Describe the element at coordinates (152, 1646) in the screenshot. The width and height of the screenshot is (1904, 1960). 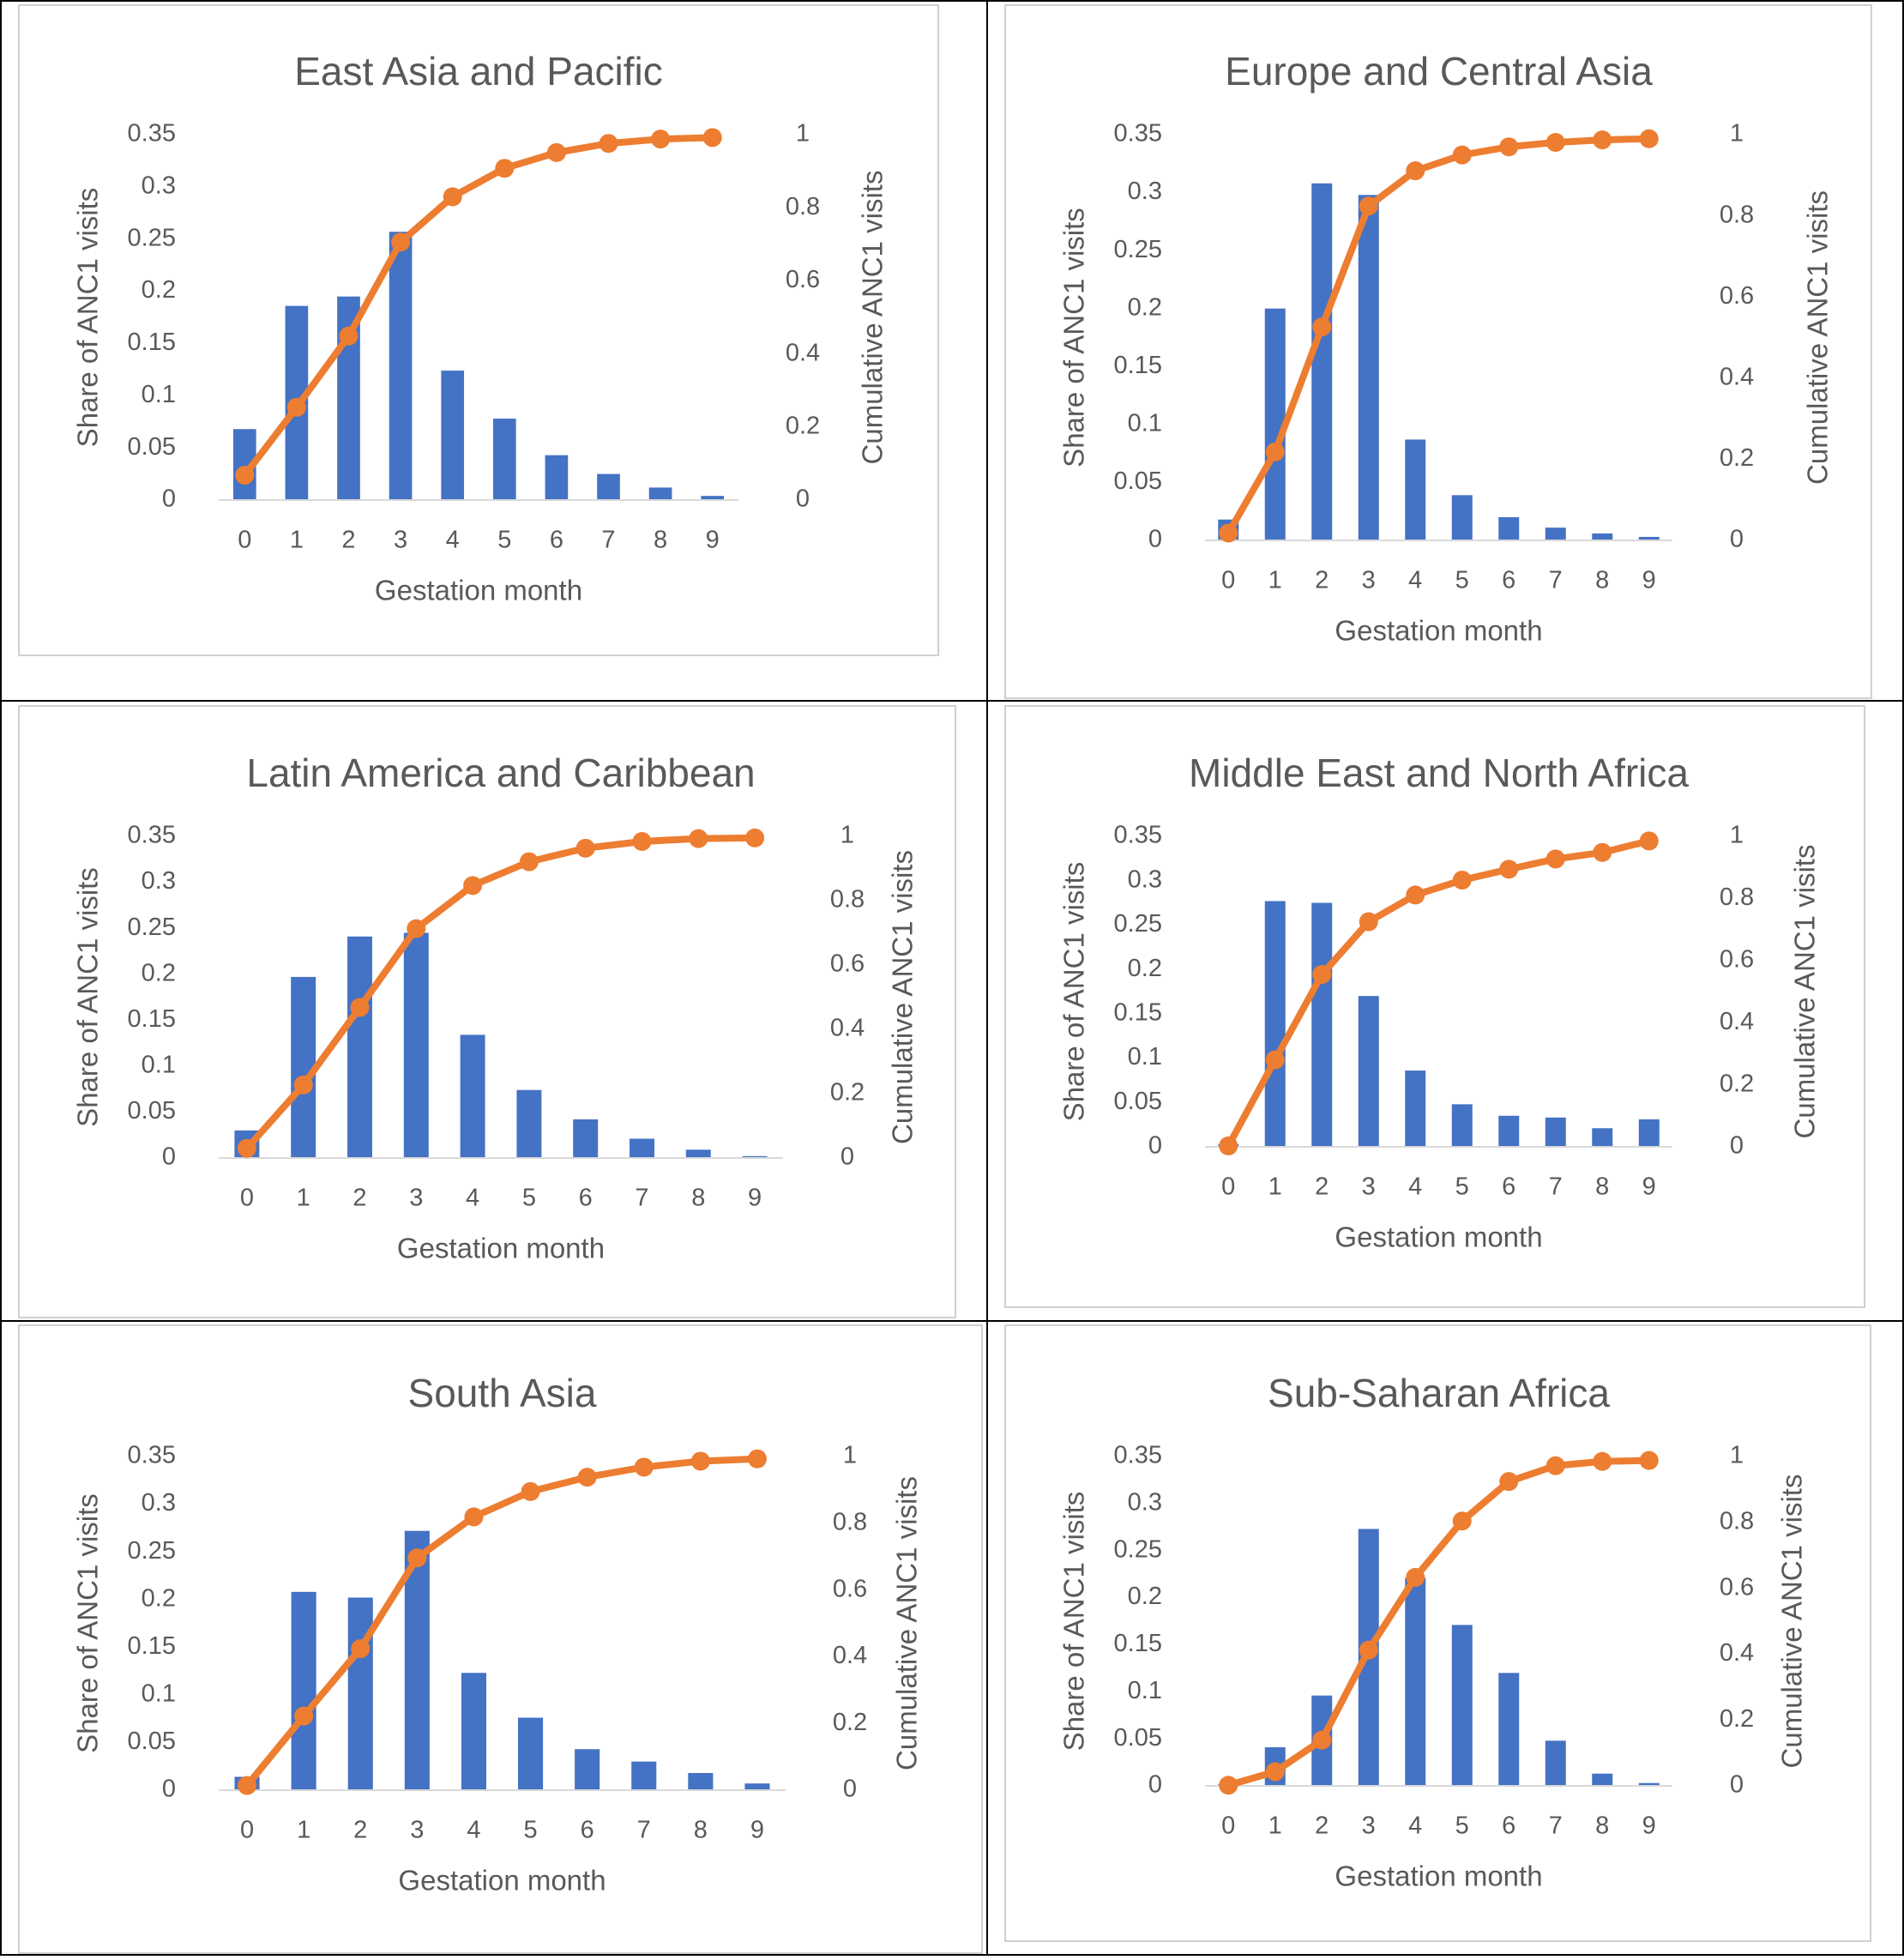
I see `y-tick-label: 0.15` at that location.